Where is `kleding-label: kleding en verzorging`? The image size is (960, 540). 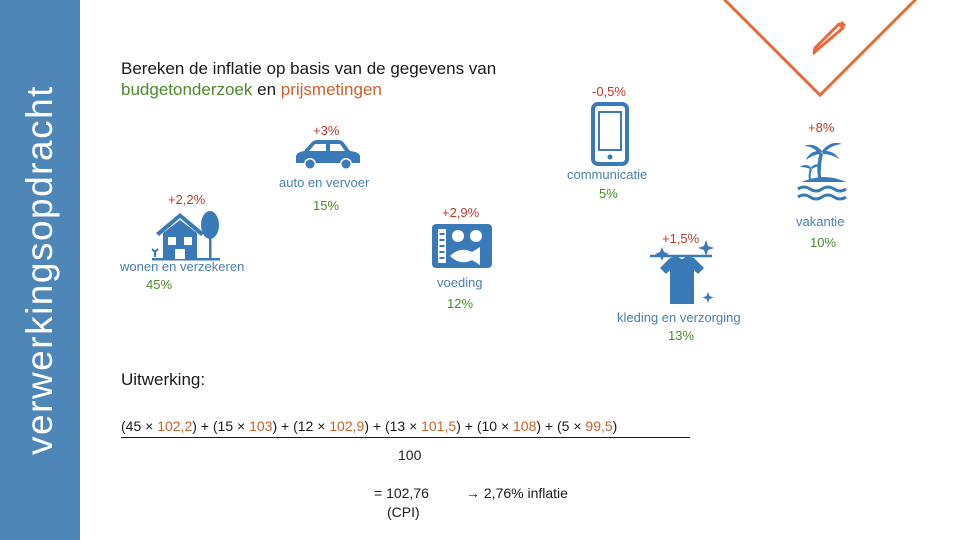
kleding-label: kleding en verzorging is located at coordinates (679, 317).